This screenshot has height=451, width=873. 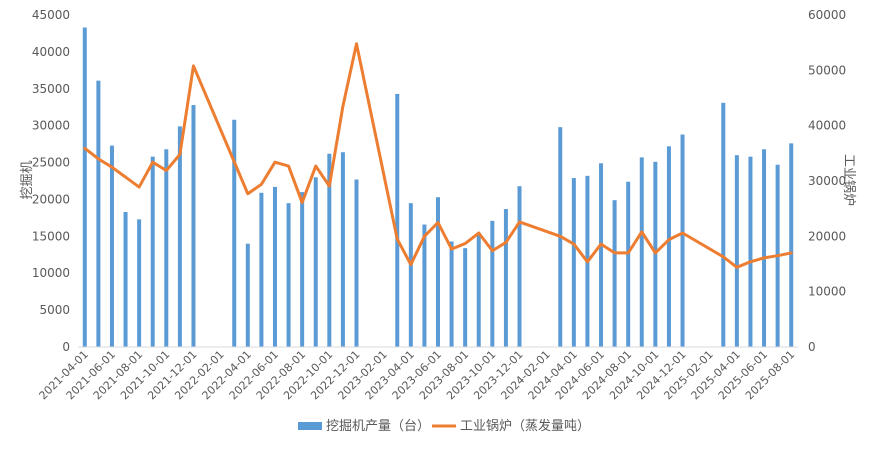 What do you see at coordinates (51, 199) in the screenshot?
I see `y-left-tick-label: 20000` at bounding box center [51, 199].